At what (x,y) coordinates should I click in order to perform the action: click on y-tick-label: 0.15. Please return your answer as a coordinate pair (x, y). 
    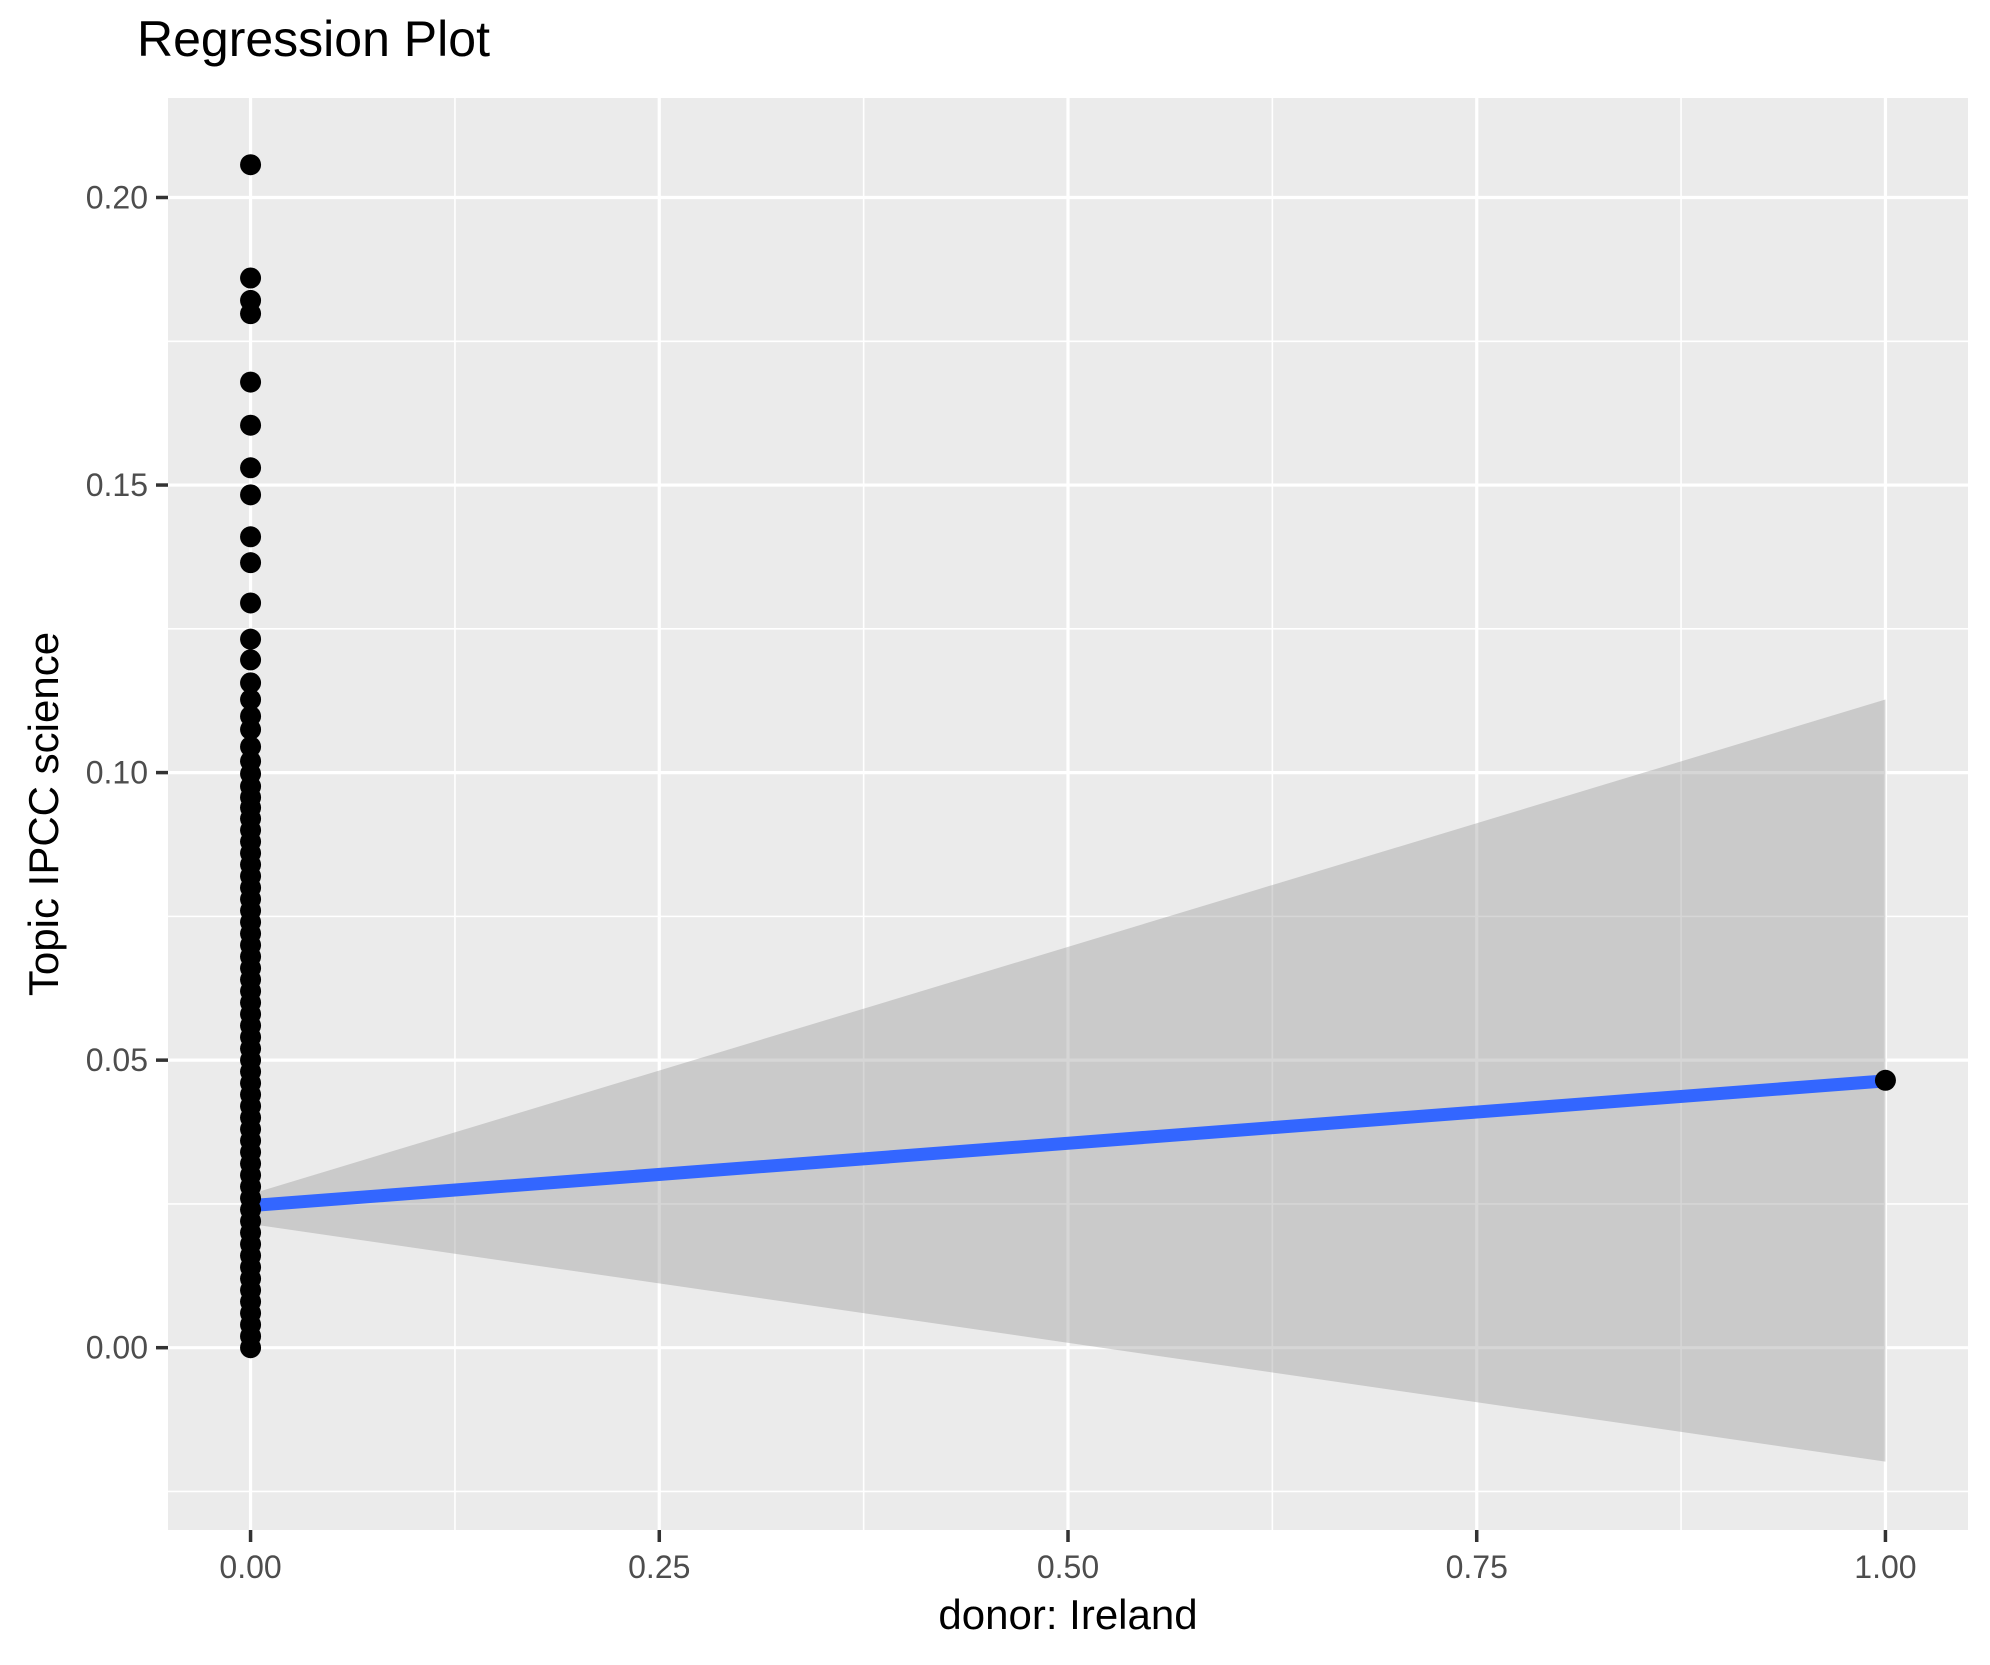
    Looking at the image, I should click on (117, 485).